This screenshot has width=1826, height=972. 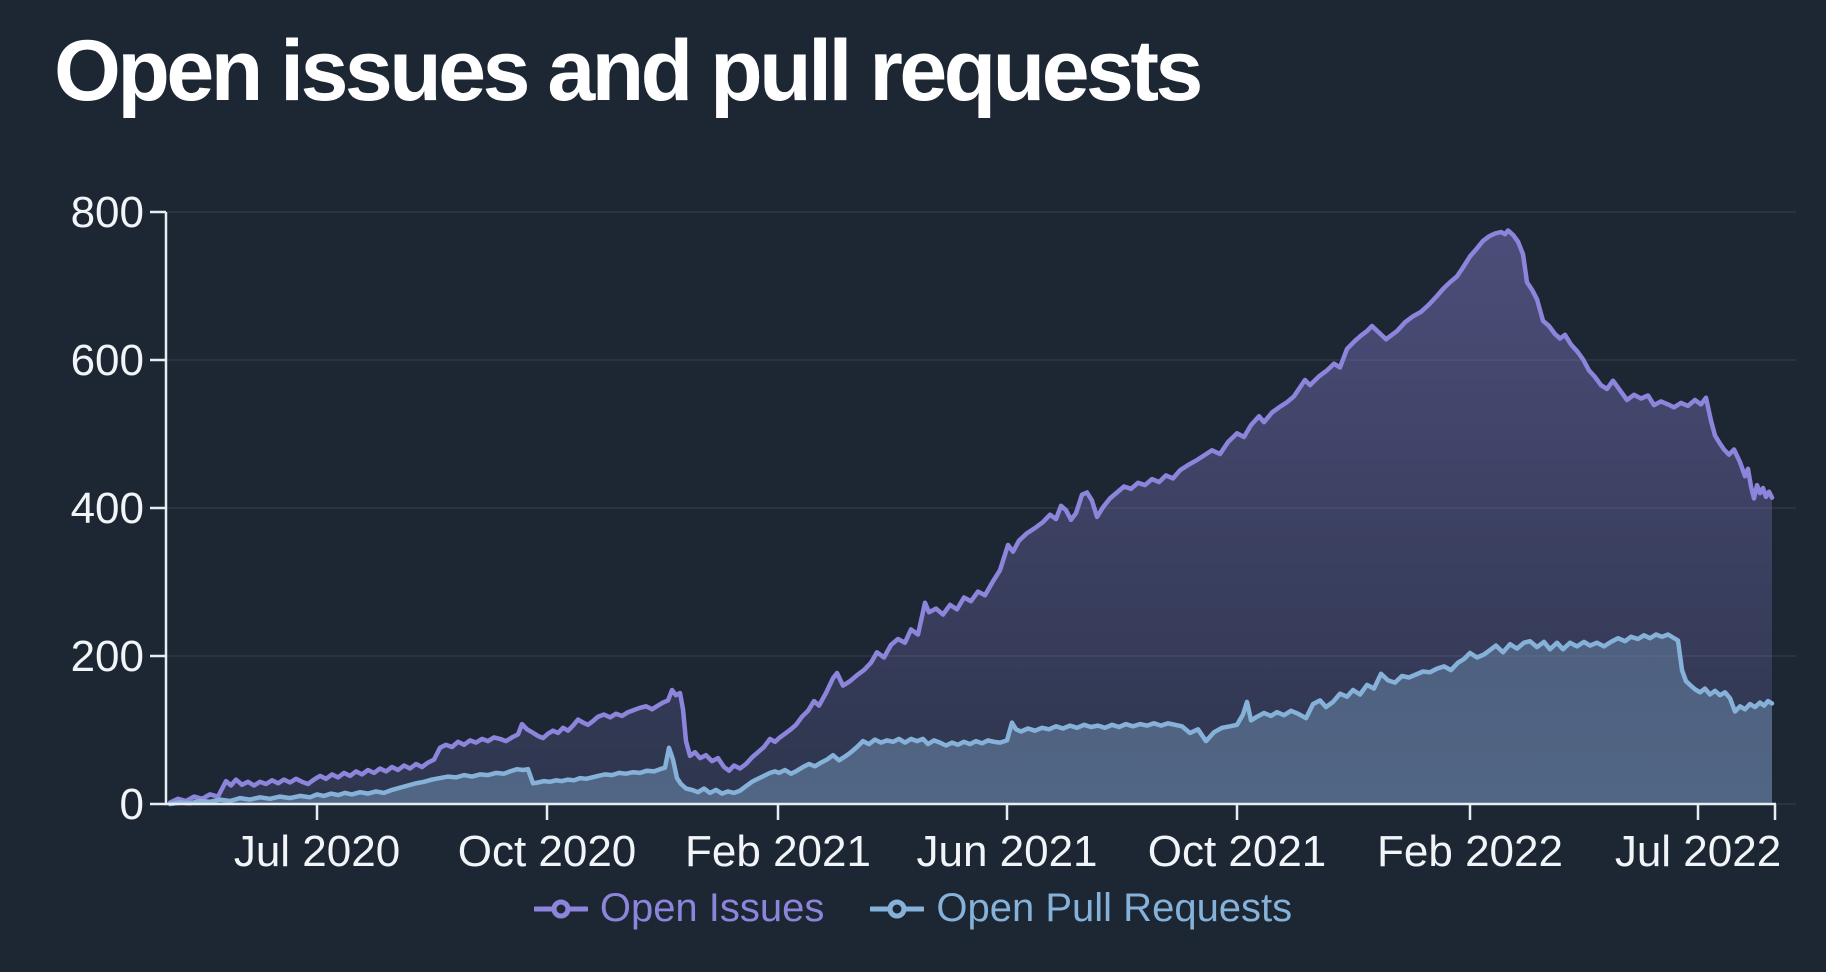 What do you see at coordinates (897, 908) in the screenshot?
I see `open-pull-requests-legend-marker` at bounding box center [897, 908].